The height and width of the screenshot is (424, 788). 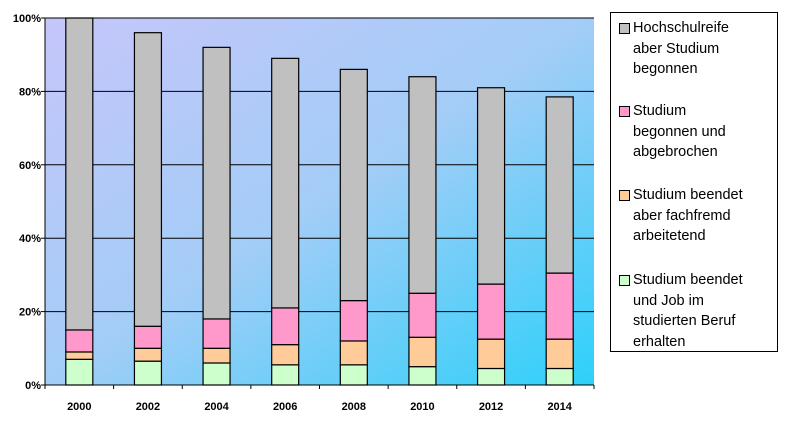 I want to click on x-tick-label: 2010, so click(x=422, y=407).